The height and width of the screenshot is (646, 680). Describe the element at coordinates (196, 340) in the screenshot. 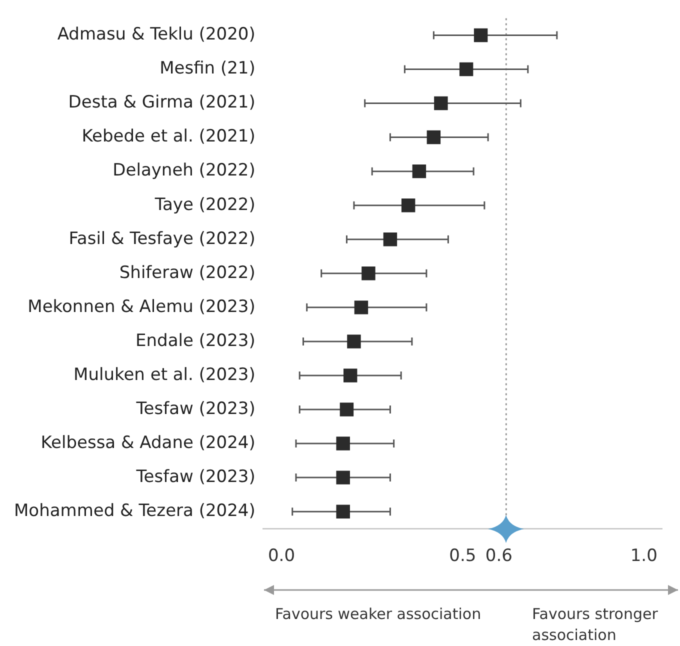

I see `y-tick-label: Endale (2023)` at that location.